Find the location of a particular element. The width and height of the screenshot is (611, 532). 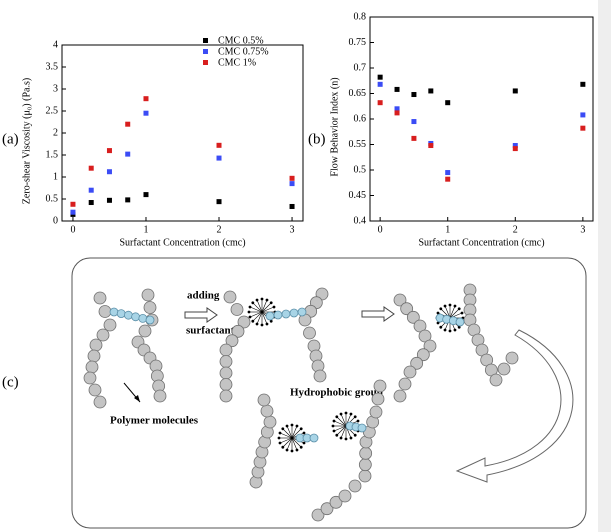

y-tick-label: 3 is located at coordinates (55, 88).